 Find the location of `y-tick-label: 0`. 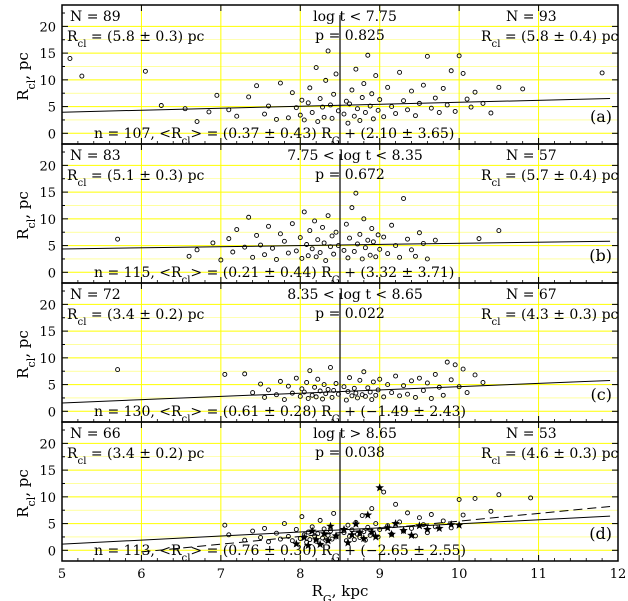

y-tick-label: 0 is located at coordinates (52, 134).